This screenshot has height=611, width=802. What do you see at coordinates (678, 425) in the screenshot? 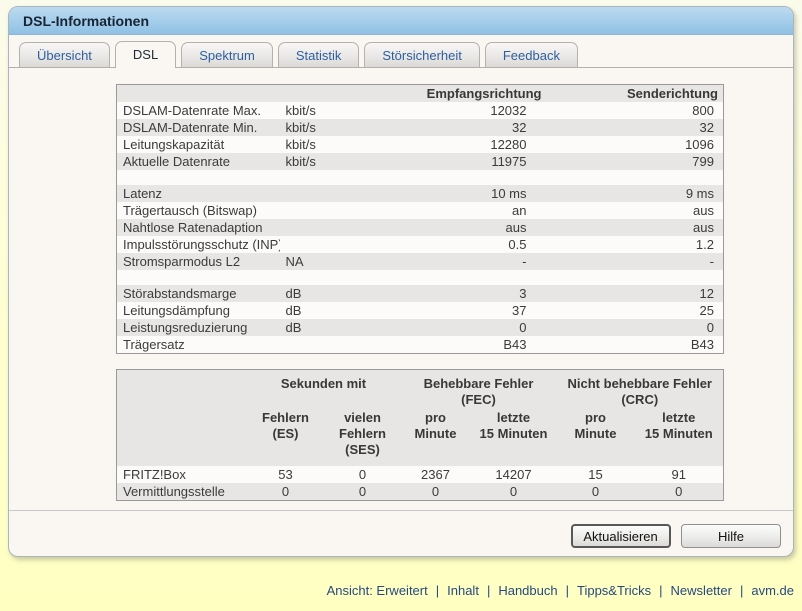
I see `column-header-crc-last-15min: letzte 15 Minuten` at bounding box center [678, 425].